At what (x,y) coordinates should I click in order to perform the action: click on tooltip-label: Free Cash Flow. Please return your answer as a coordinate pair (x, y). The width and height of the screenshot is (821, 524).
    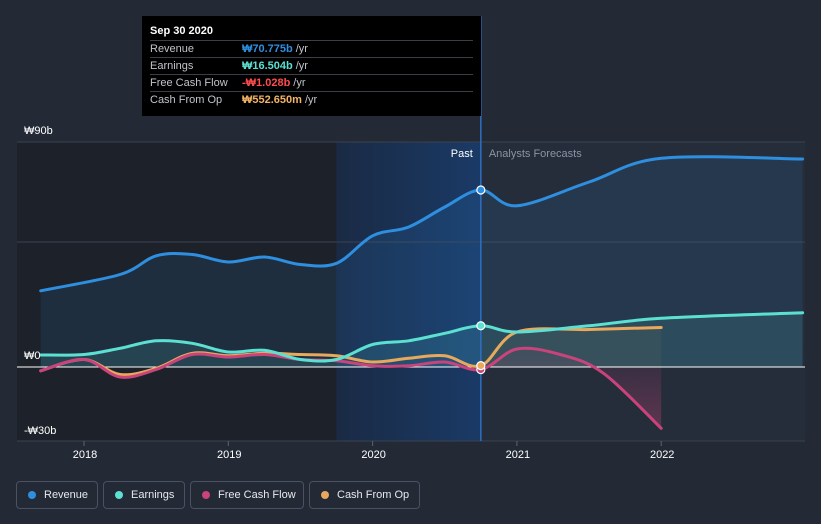
    Looking at the image, I should click on (189, 83).